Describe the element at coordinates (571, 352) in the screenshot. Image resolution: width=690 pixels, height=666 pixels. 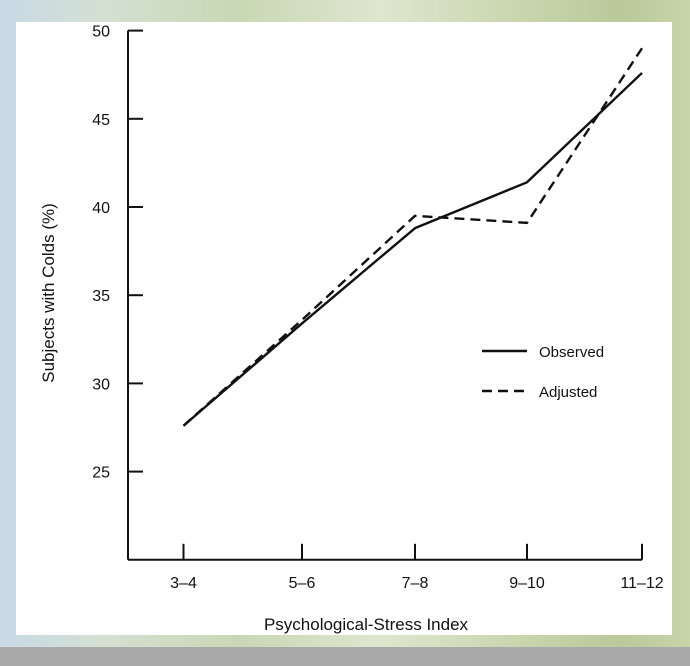
I see `legend-label-observed: Observed` at that location.